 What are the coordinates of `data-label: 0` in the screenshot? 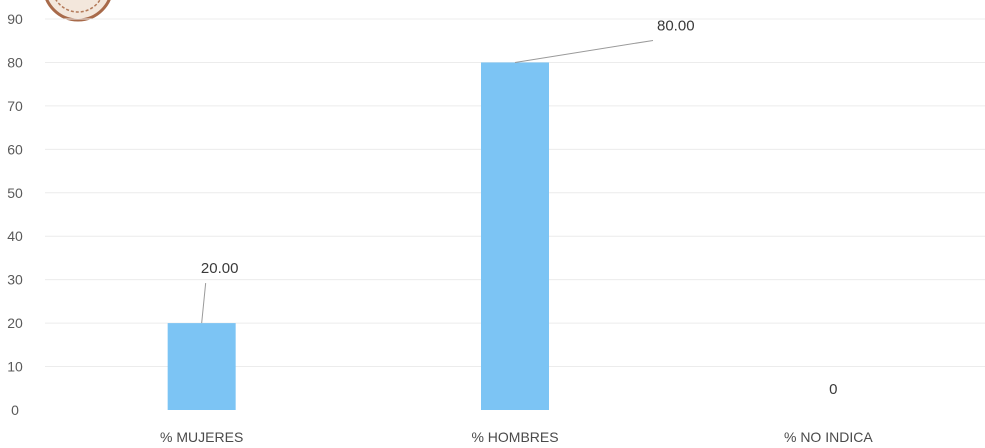 It's located at (833, 389).